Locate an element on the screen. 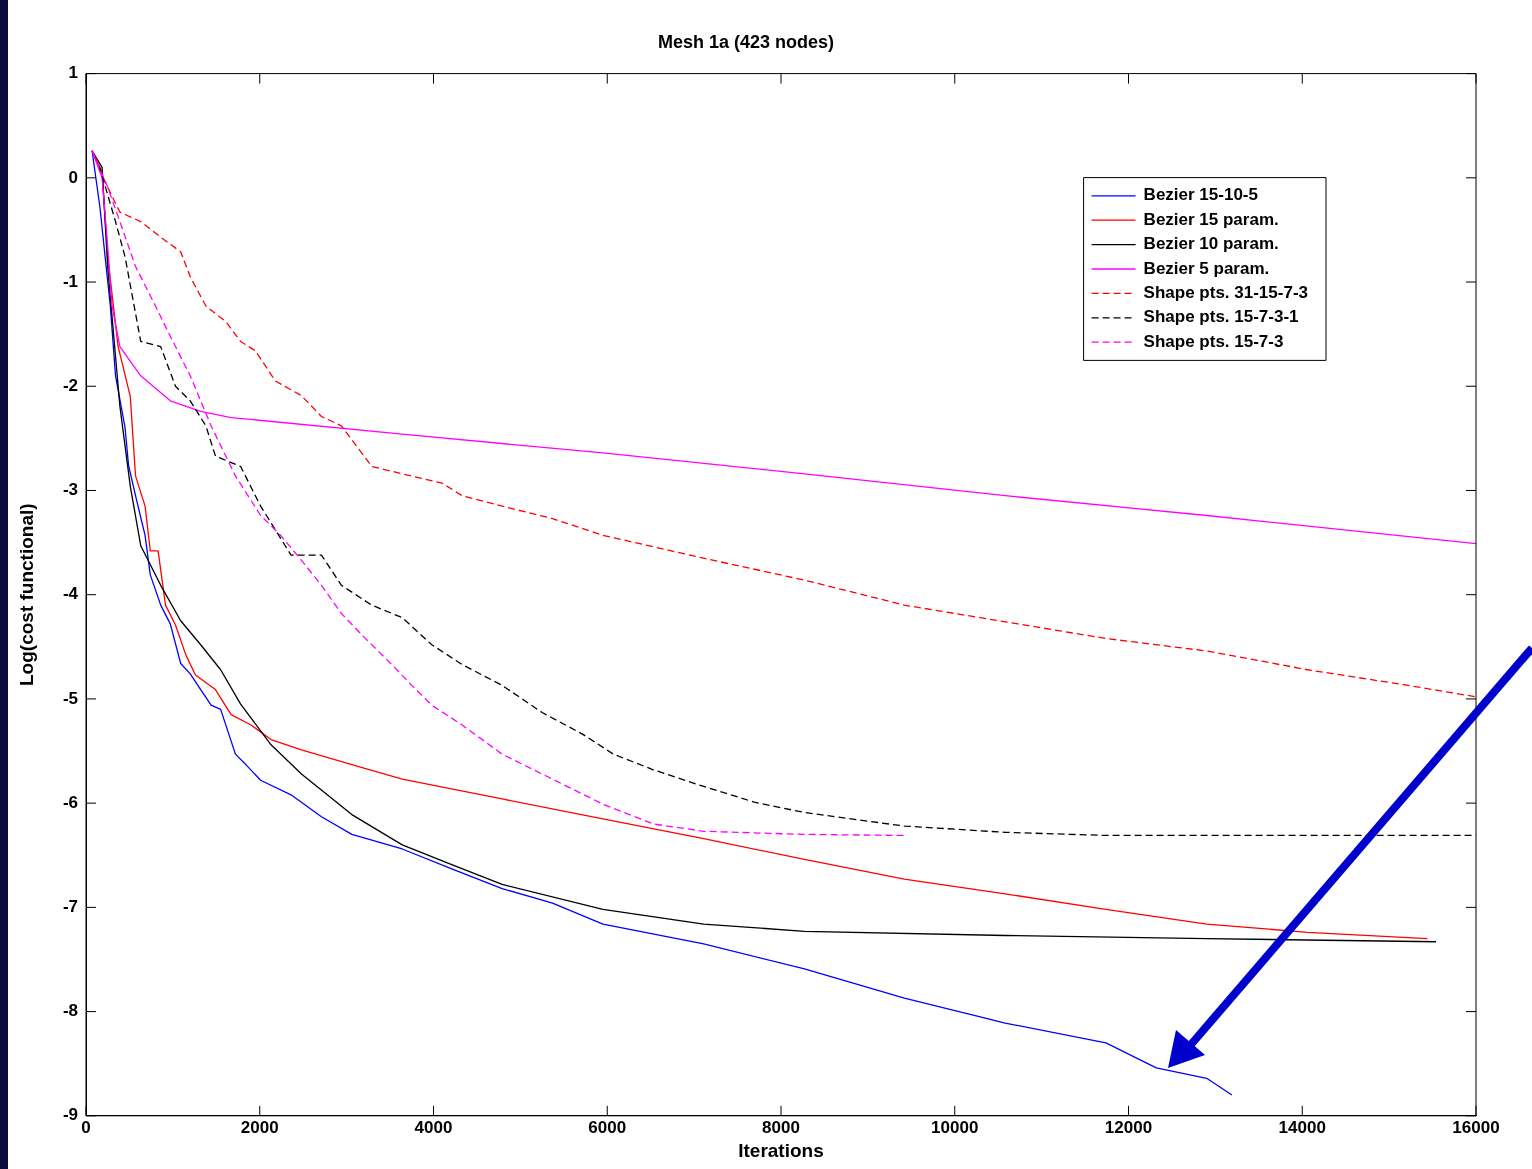 The image size is (1532, 1169). y-tick-label: -1 is located at coordinates (70, 281).